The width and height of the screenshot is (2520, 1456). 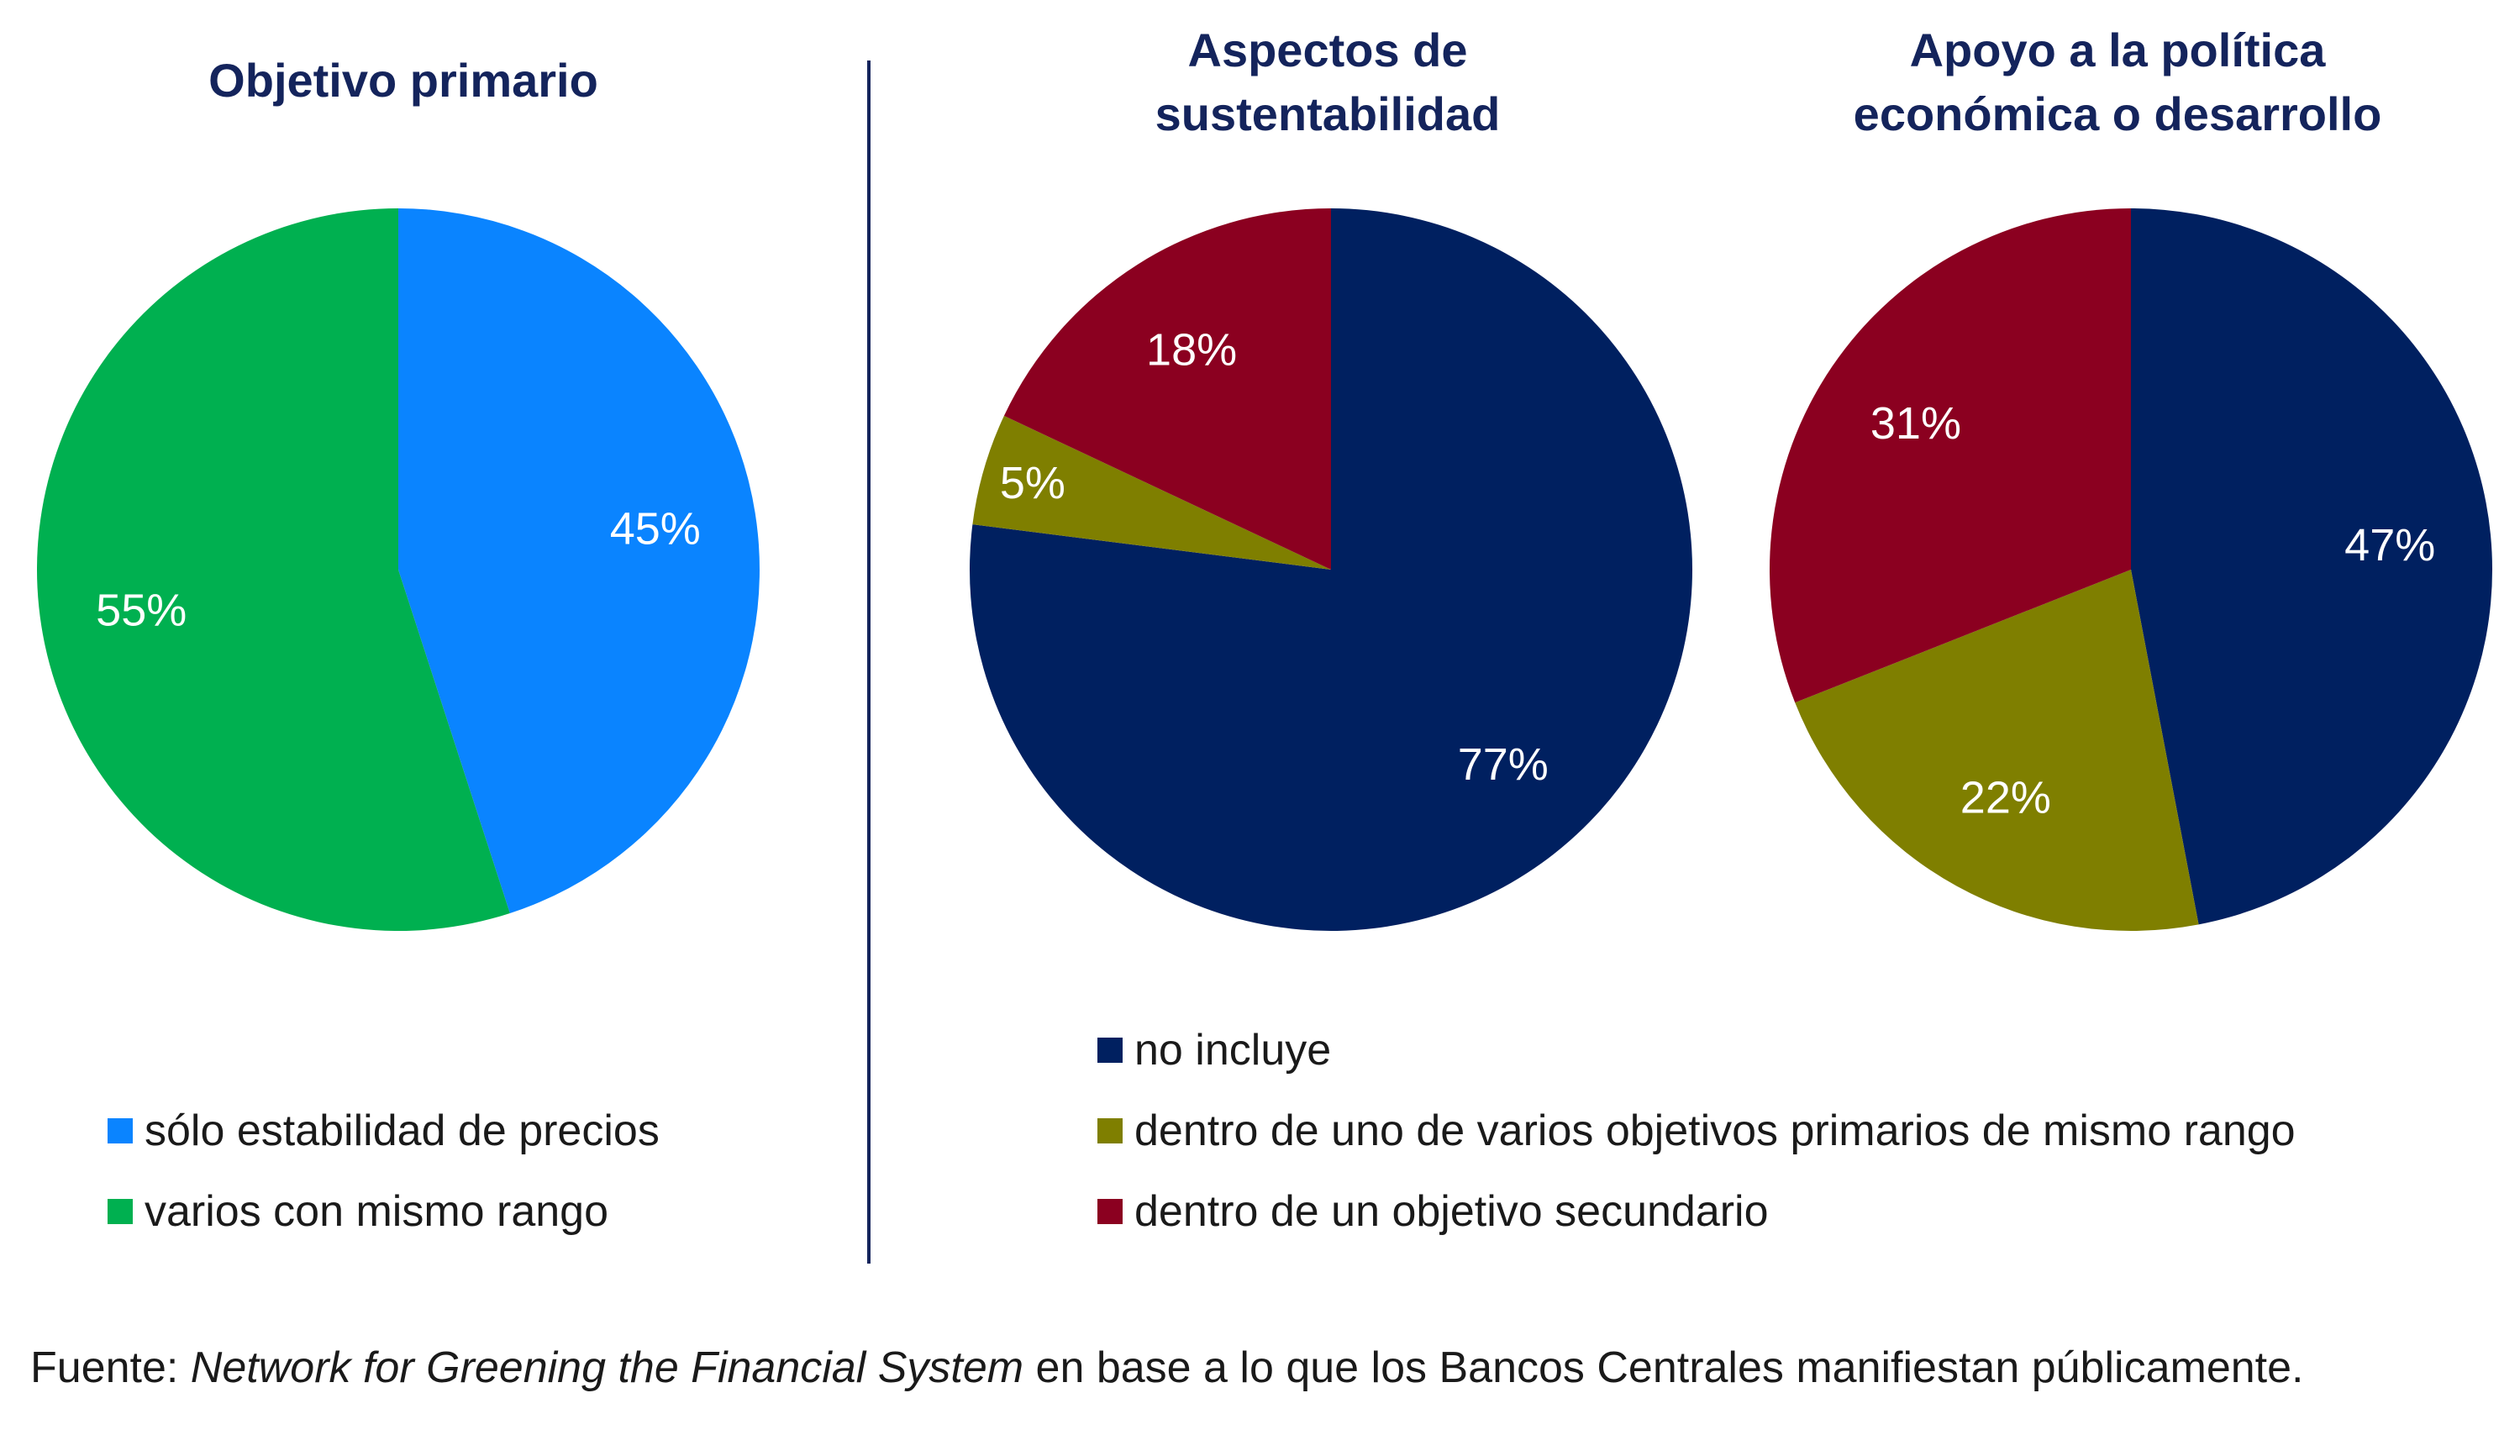 I want to click on legend-label: varios con mismo rango, so click(x=377, y=1211).